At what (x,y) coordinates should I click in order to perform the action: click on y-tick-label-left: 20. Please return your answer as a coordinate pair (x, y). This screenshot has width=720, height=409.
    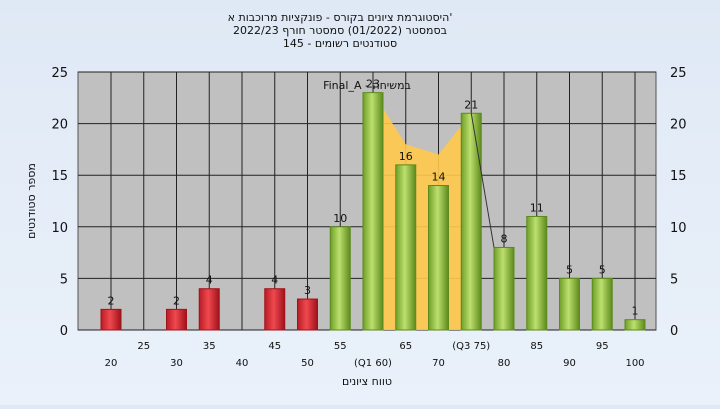
    Looking at the image, I should click on (59, 125).